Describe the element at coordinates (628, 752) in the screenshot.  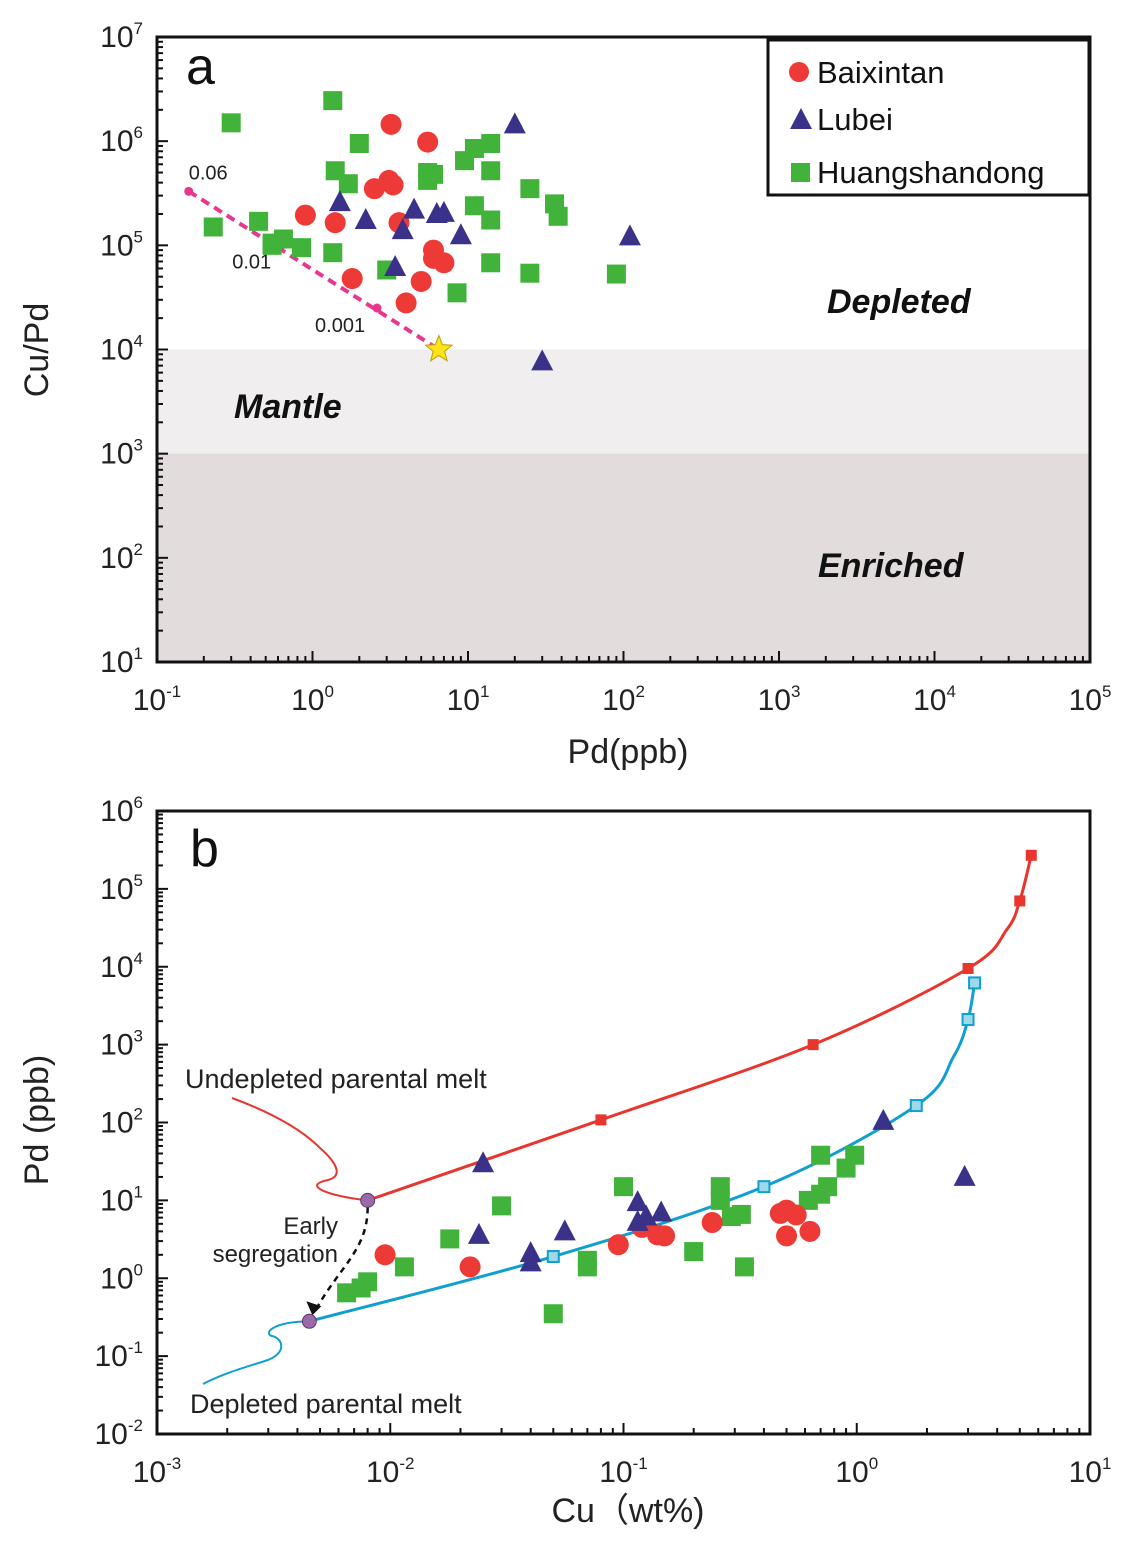
I see `x-axis-title-a: Pd(ppb)` at that location.